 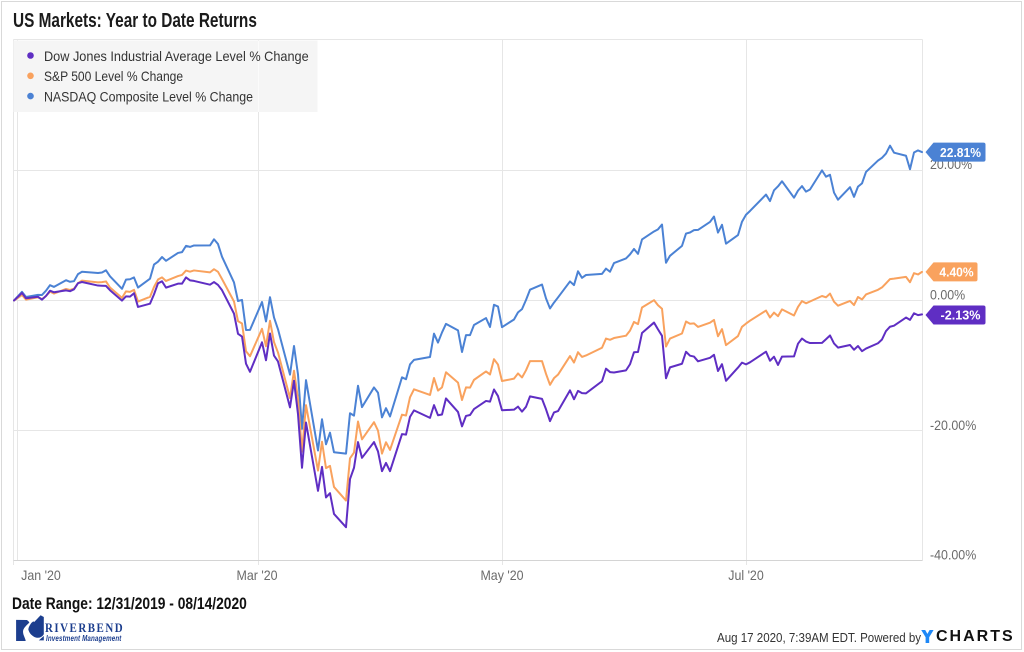 What do you see at coordinates (41, 576) in the screenshot?
I see `svg-text: Jan '20` at bounding box center [41, 576].